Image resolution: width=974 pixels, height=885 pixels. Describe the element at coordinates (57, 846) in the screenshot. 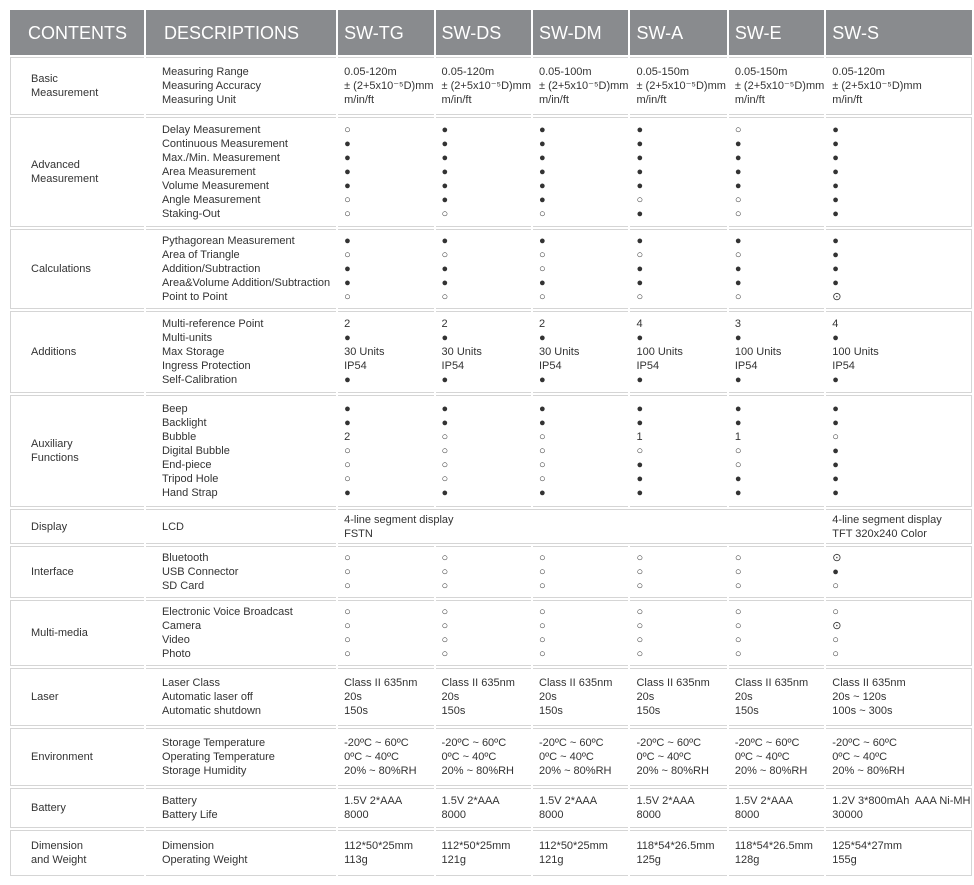

I see `label-line: Dimension` at that location.